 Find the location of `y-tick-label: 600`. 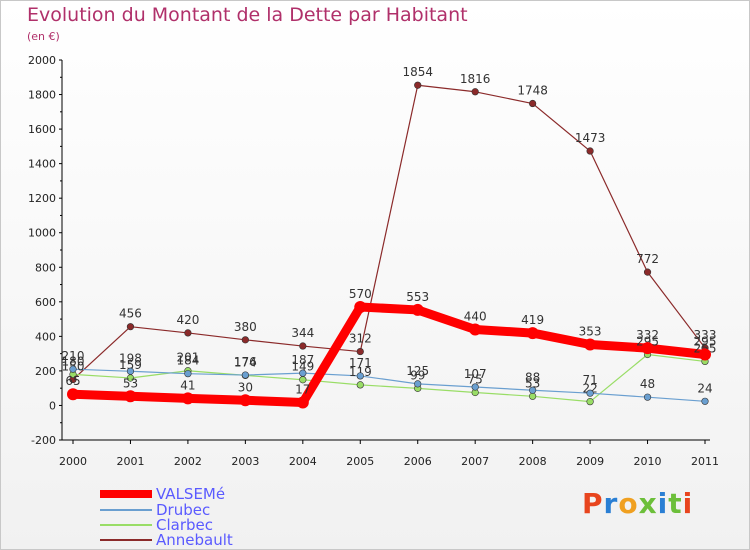

y-tick-label: 600 is located at coordinates (45, 302).